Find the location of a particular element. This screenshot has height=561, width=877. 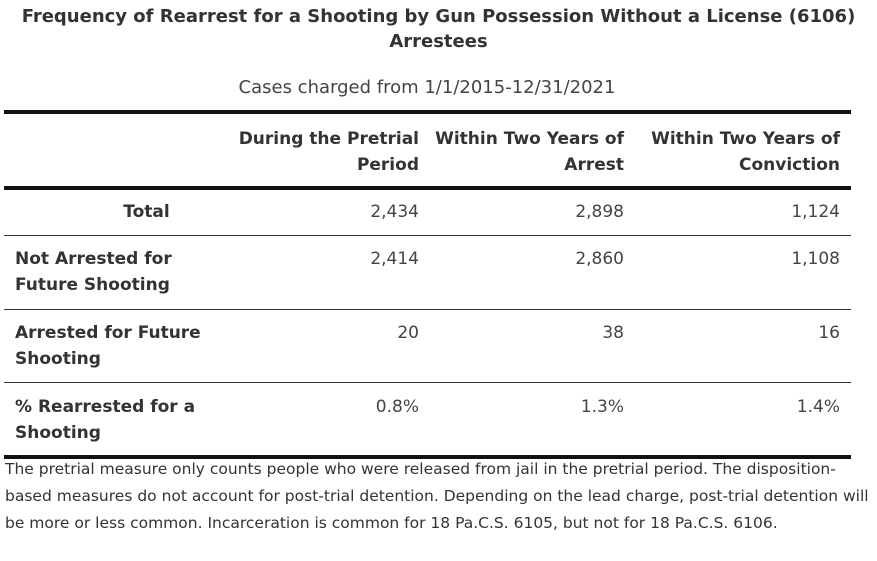

table-subtitle: Cases charged from 1/1/2015-12/31/2021 is located at coordinates (427, 87).